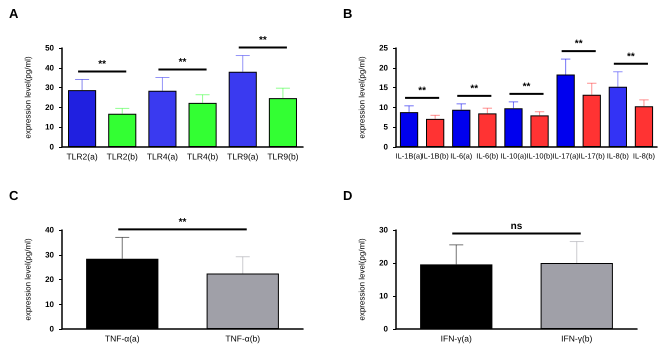 Image resolution: width=667 pixels, height=363 pixels. What do you see at coordinates (384, 48) in the screenshot?
I see `y-tick-label: 25` at bounding box center [384, 48].